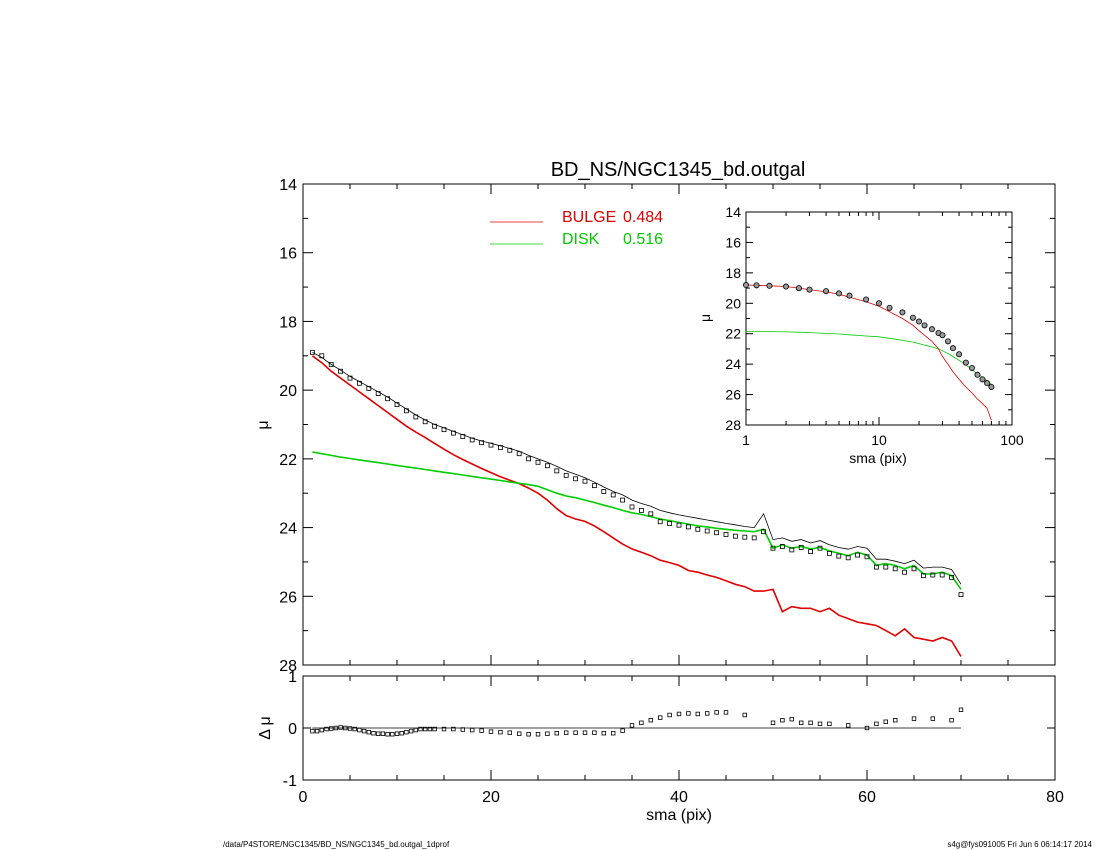  I want to click on legend-label-disk: DISK, so click(581, 239).